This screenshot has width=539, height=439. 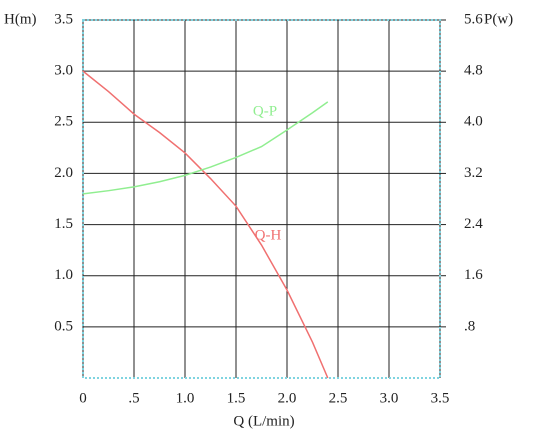 What do you see at coordinates (473, 19) in the screenshot?
I see `y2-tick-label: 5.6` at bounding box center [473, 19].